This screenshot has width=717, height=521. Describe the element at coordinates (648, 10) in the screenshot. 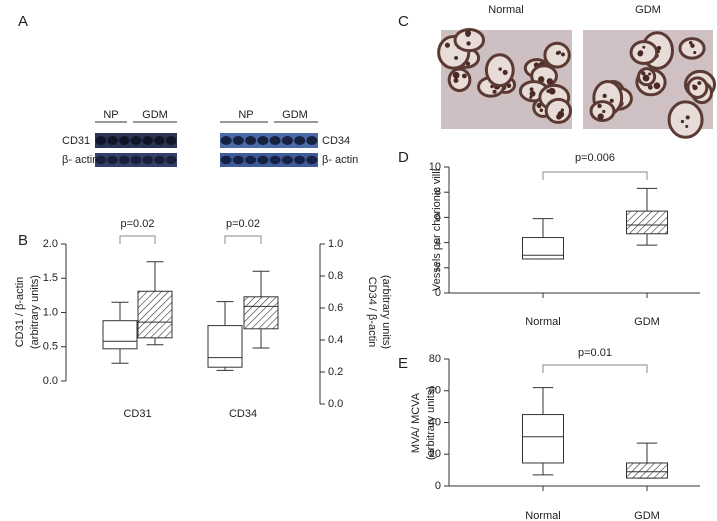

I see `micrograph-label: GDM` at that location.